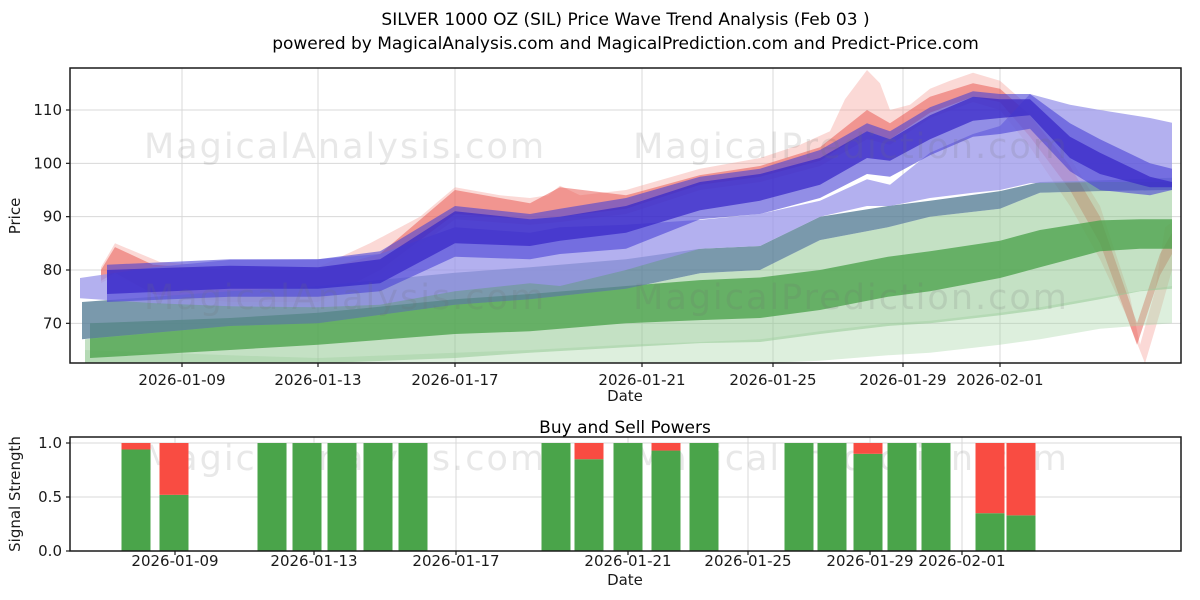 This screenshot has width=1200, height=600. What do you see at coordinates (625, 428) in the screenshot?
I see `bottom-chart-title: Buy and Sell Powers` at bounding box center [625, 428].